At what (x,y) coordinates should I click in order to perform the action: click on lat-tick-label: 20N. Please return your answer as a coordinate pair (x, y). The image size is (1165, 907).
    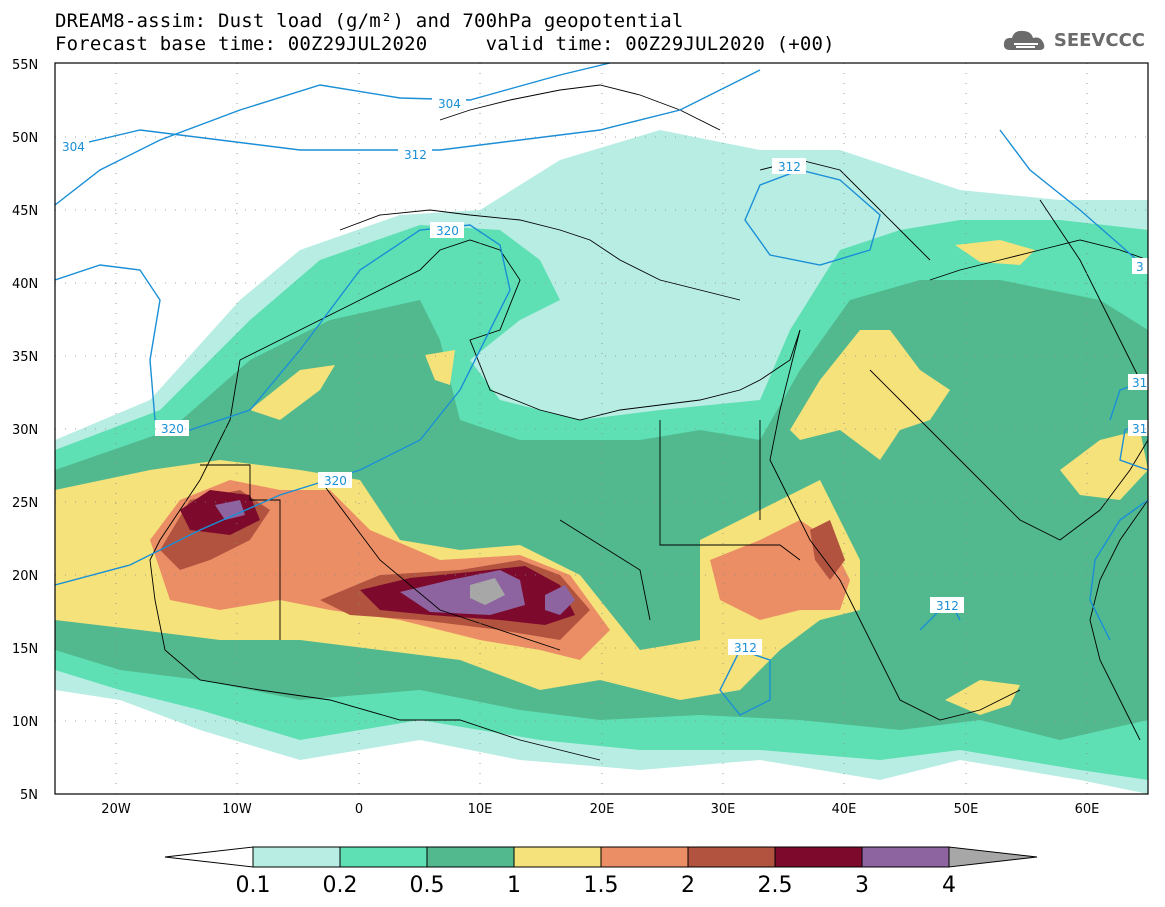
    Looking at the image, I should click on (25, 576).